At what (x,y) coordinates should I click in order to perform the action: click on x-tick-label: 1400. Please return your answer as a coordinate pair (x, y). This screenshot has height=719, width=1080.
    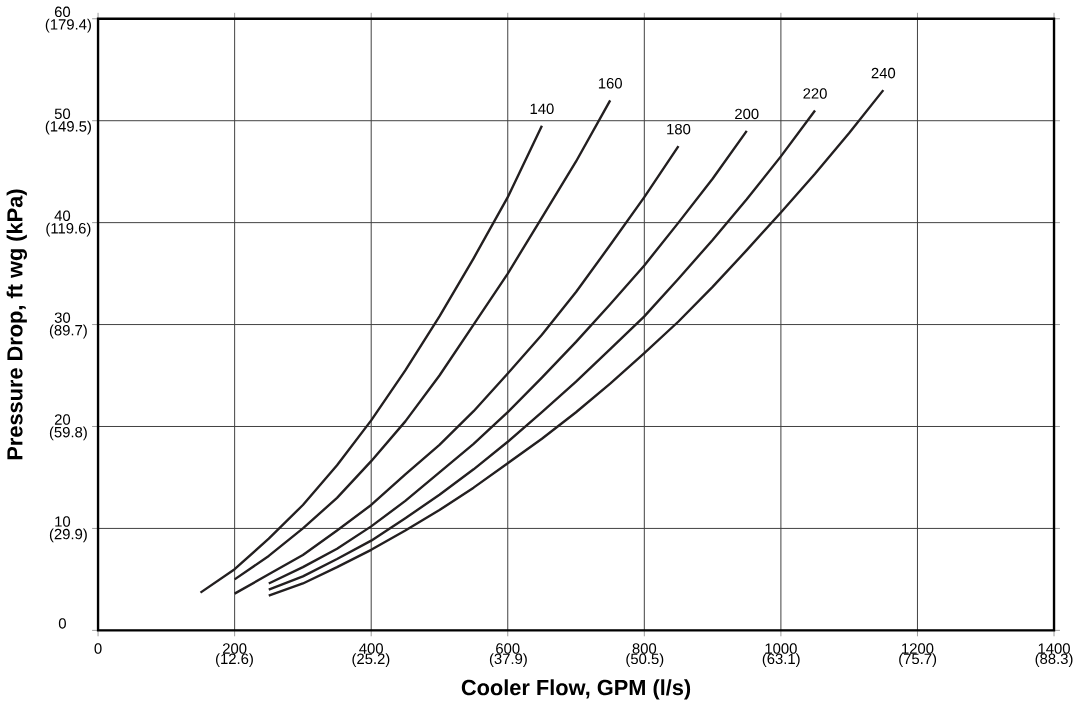
    Looking at the image, I should click on (1054, 648).